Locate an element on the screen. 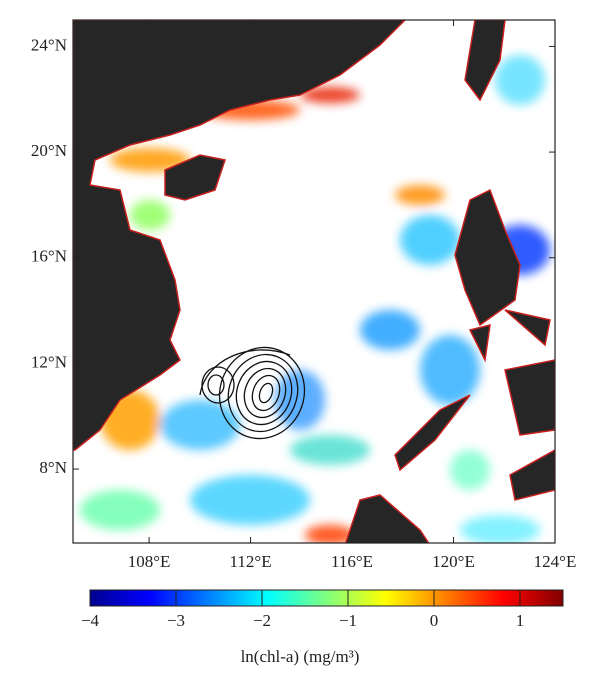 Image resolution: width=600 pixels, height=690 pixels. colorbar-tick-label: −2 is located at coordinates (262, 620).